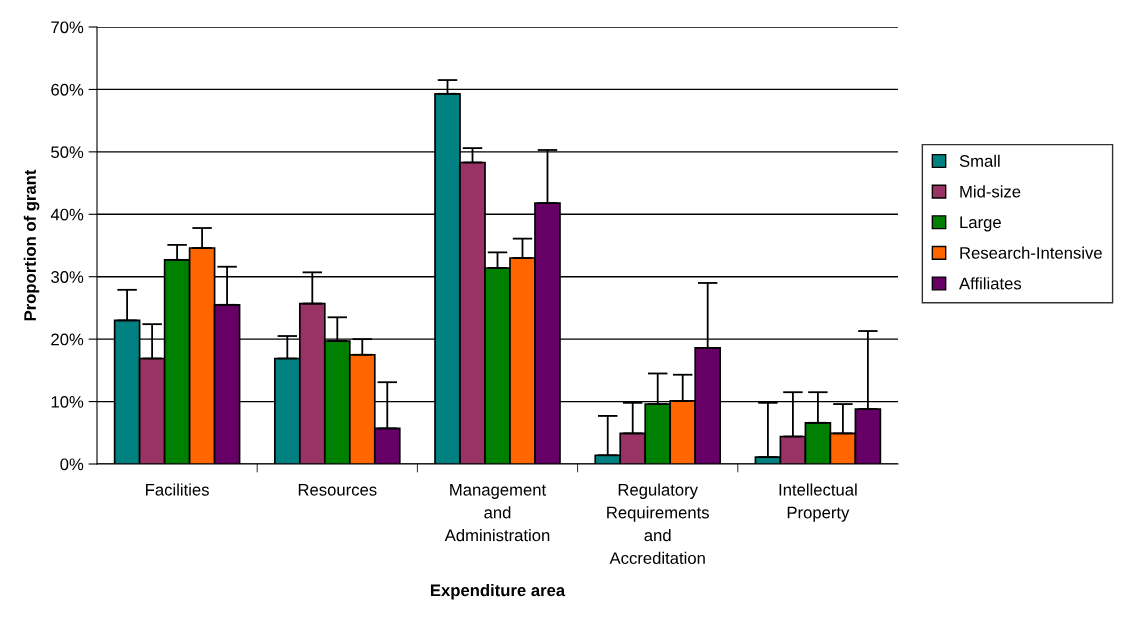 The height and width of the screenshot is (634, 1133). I want to click on x-axis-title: Expenditure area, so click(498, 592).